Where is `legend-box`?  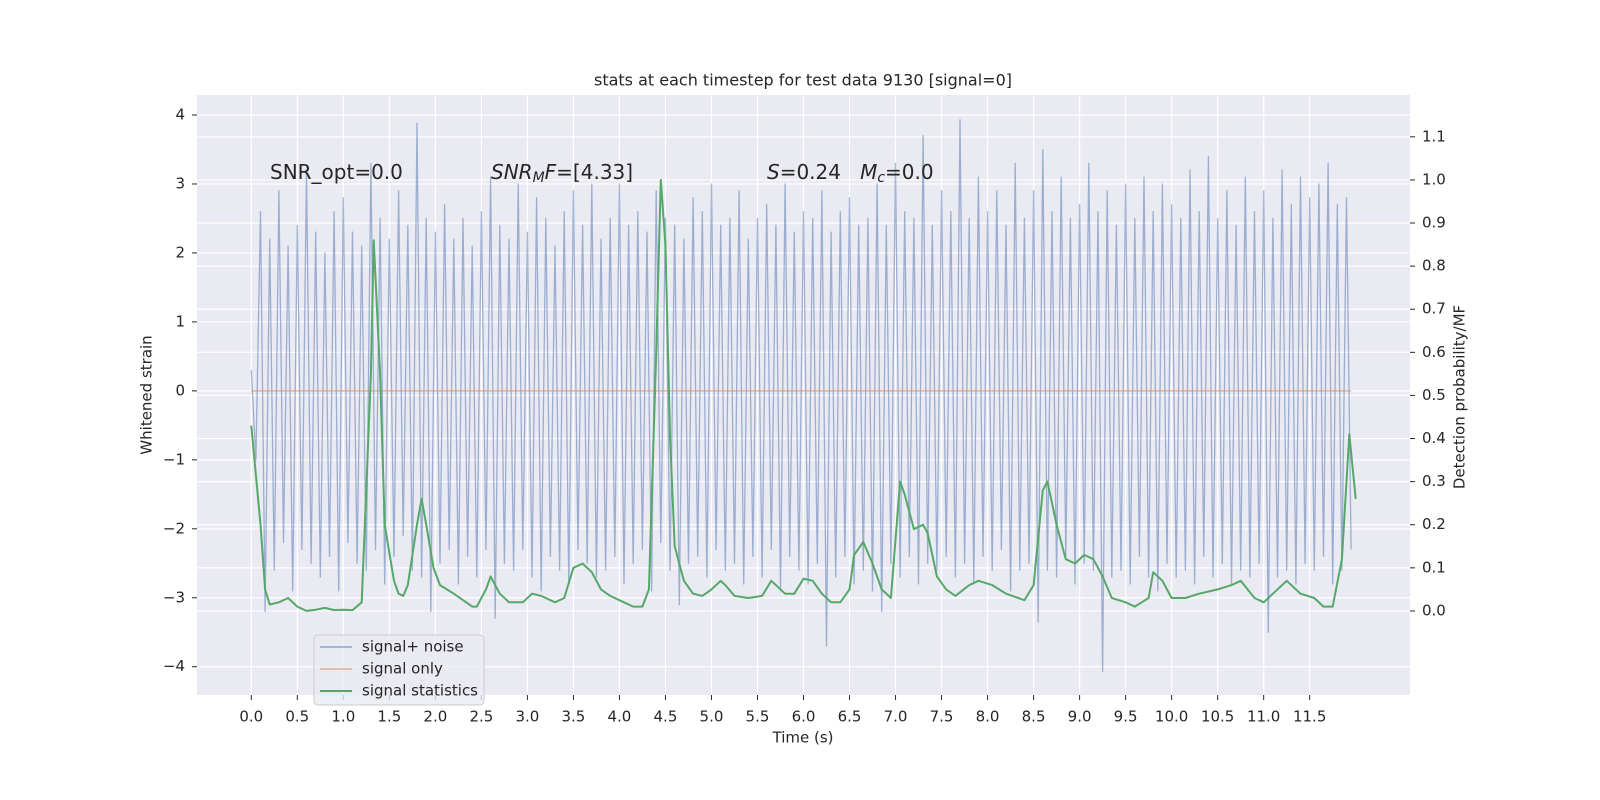 legend-box is located at coordinates (399, 670).